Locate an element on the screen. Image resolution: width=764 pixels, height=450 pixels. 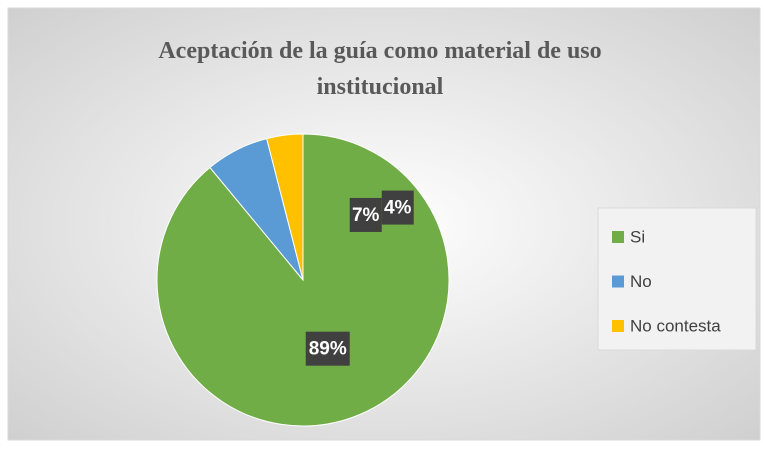
data-label: 89% is located at coordinates (328, 349).